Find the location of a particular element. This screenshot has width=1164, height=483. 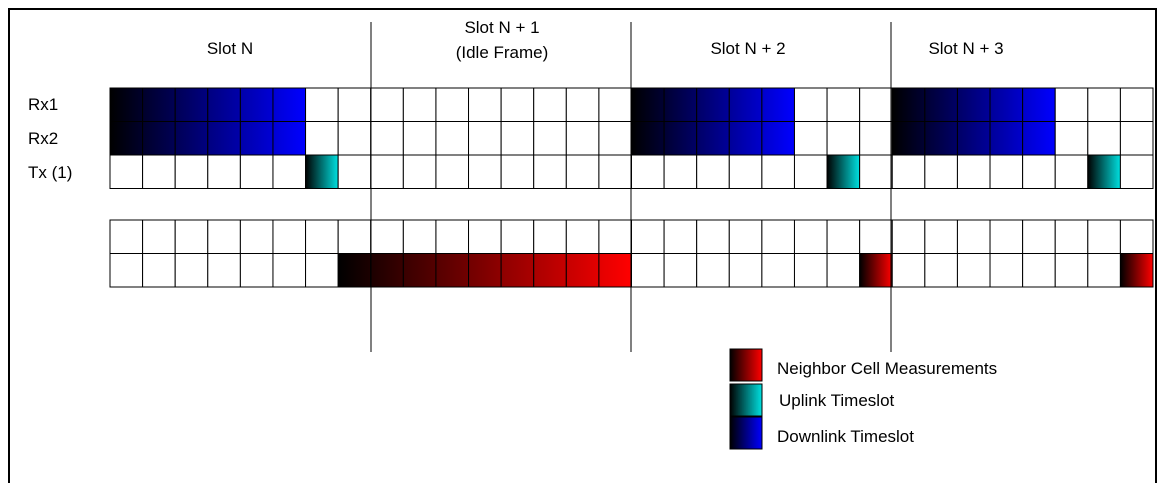

lower-timeslot-grid is located at coordinates (631, 253).